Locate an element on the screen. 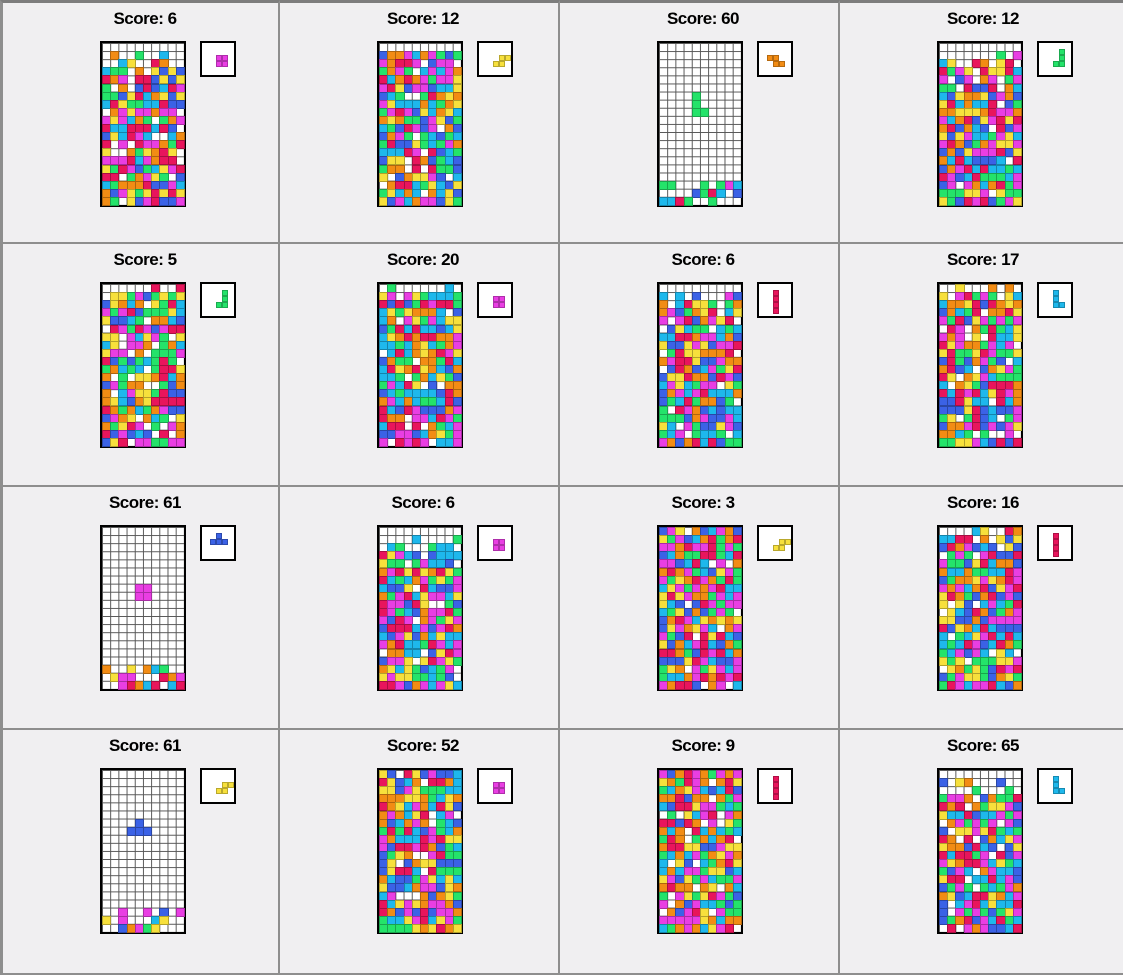 The height and width of the screenshot is (975, 1123). score-label: Score: 20 is located at coordinates (423, 259).